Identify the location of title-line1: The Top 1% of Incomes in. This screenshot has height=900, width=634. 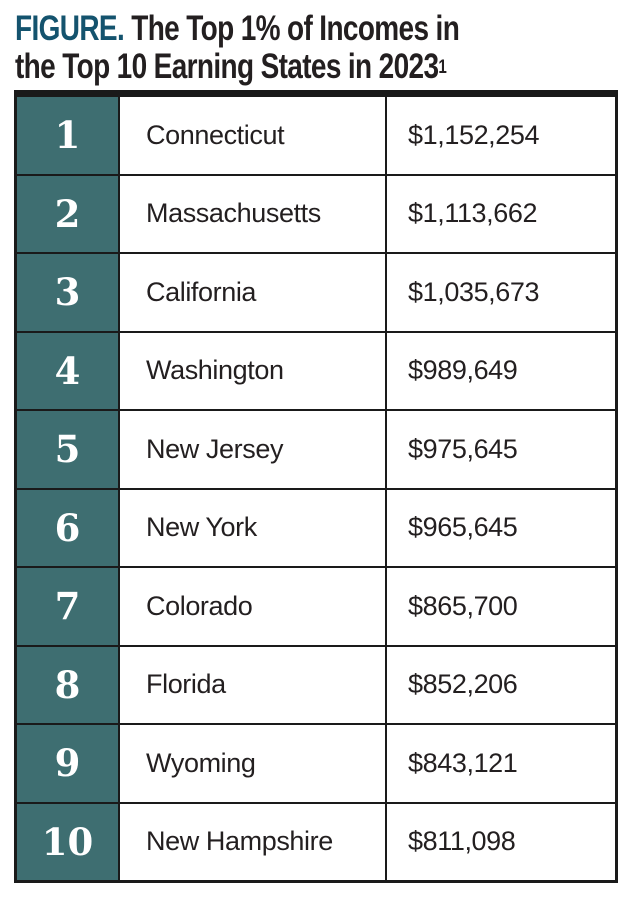
(295, 28).